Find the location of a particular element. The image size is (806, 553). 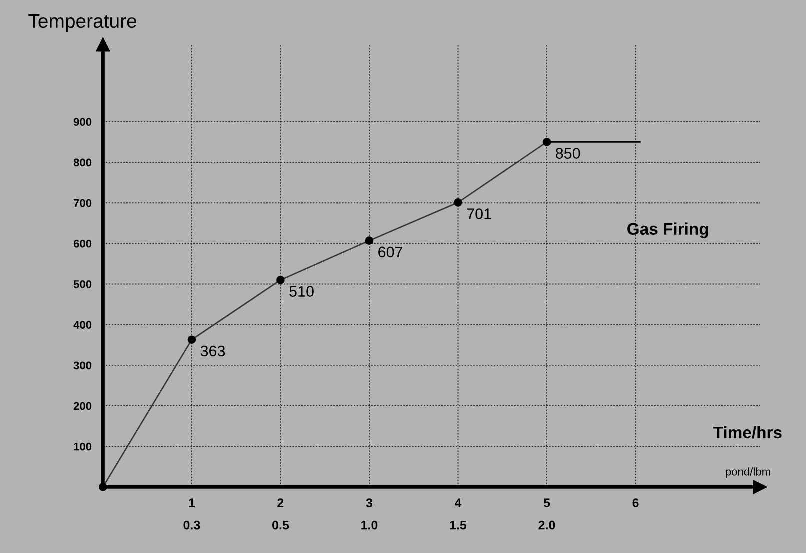

annotation: Gas Firing is located at coordinates (668, 230).